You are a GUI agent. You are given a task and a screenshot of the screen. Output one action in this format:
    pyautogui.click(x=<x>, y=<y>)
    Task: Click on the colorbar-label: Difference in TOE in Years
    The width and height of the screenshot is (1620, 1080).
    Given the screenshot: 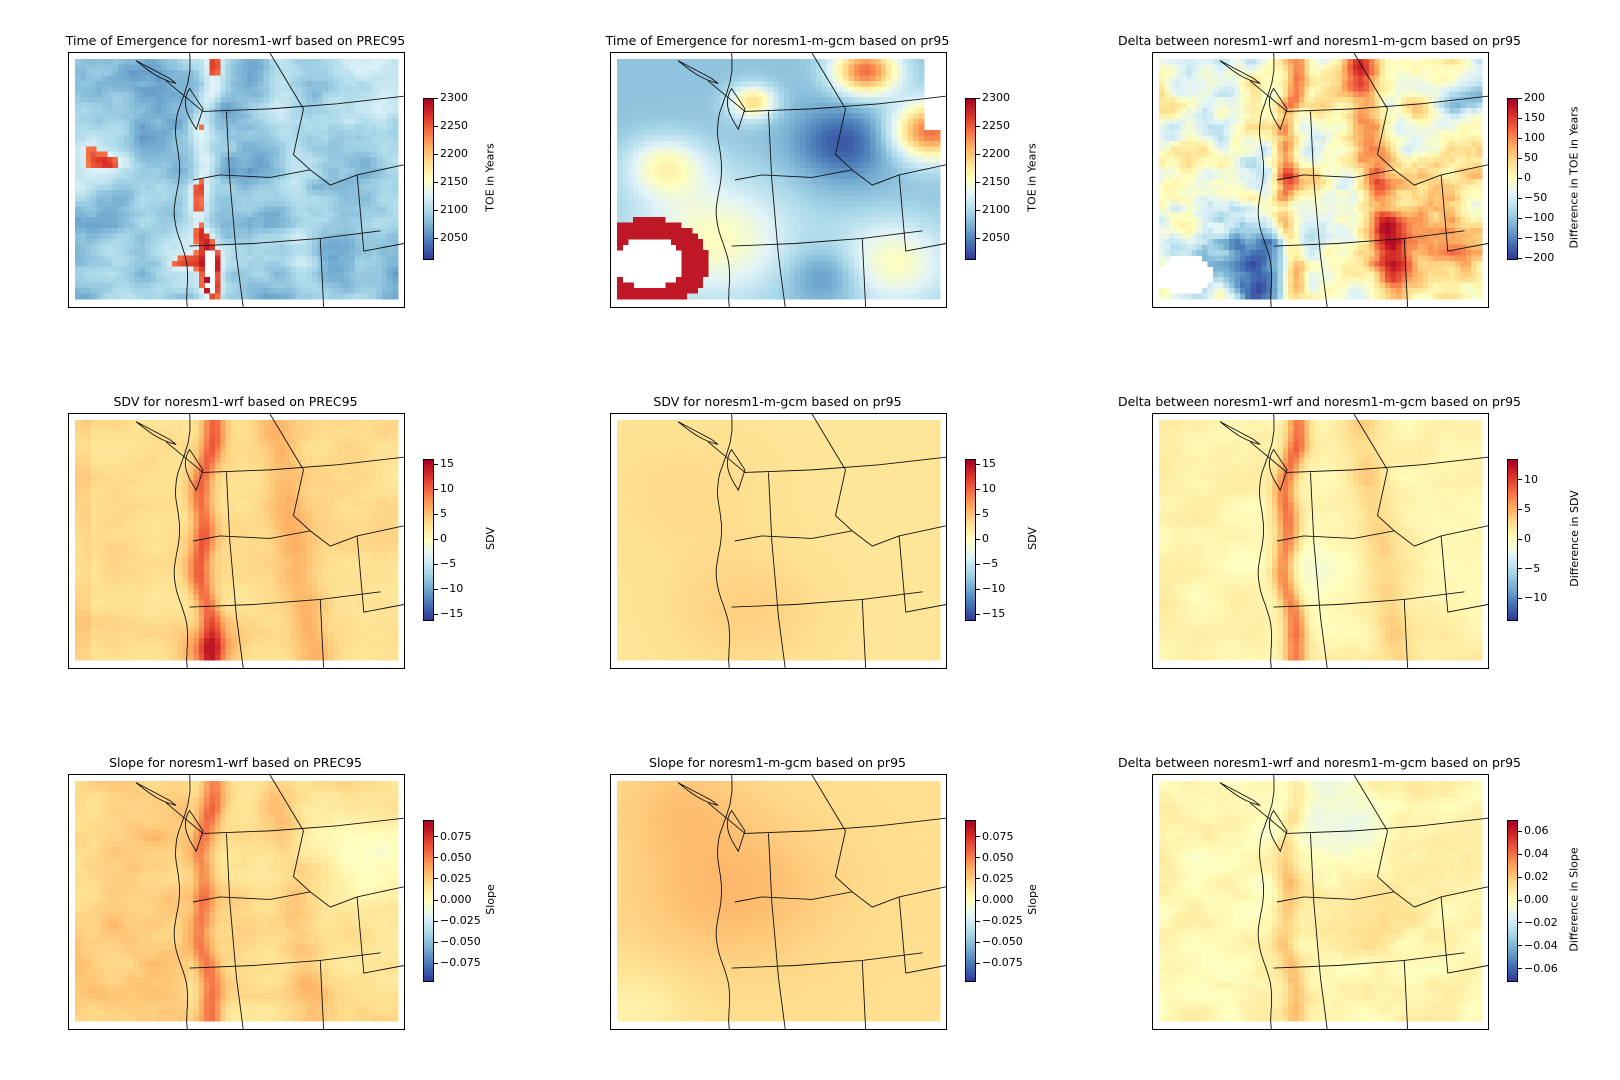 What is the action you would take?
    pyautogui.click(x=1574, y=177)
    